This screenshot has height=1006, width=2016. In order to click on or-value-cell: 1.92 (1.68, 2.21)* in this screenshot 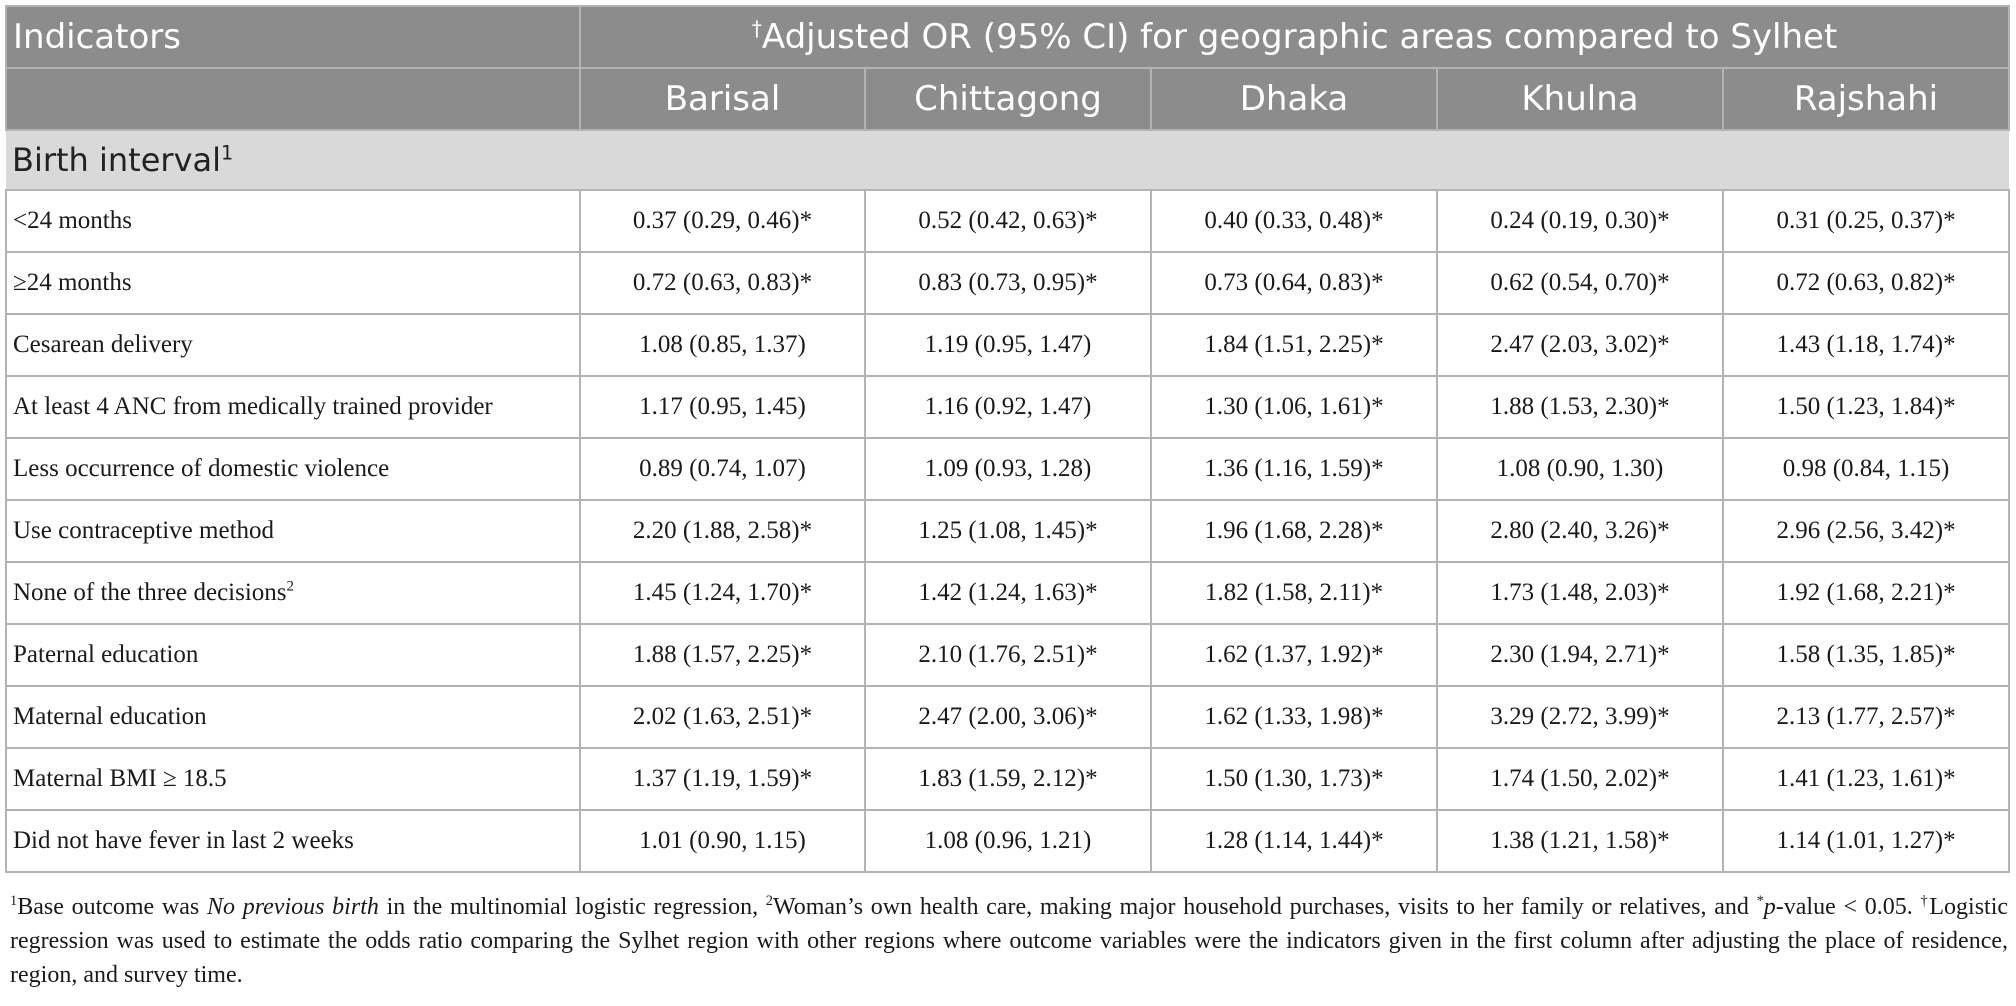, I will do `click(1866, 593)`.